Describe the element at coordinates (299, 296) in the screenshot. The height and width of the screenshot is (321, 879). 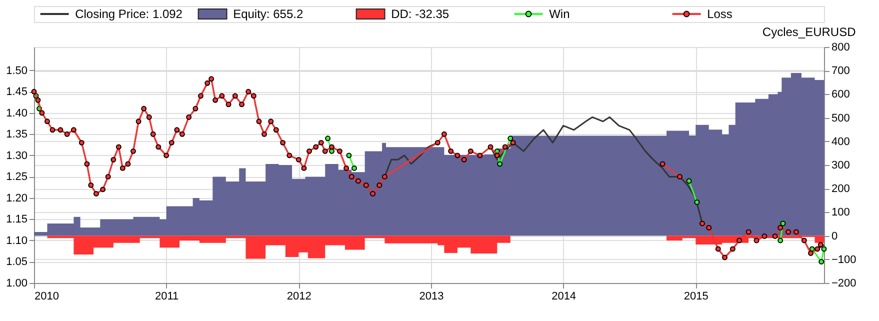
I see `x-tick-label: 2012` at that location.